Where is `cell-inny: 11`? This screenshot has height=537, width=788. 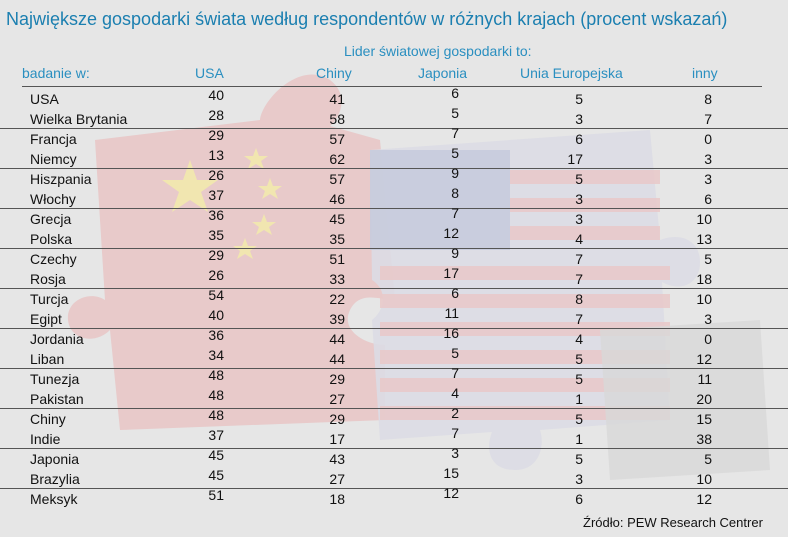 cell-inny: 11 is located at coordinates (704, 379).